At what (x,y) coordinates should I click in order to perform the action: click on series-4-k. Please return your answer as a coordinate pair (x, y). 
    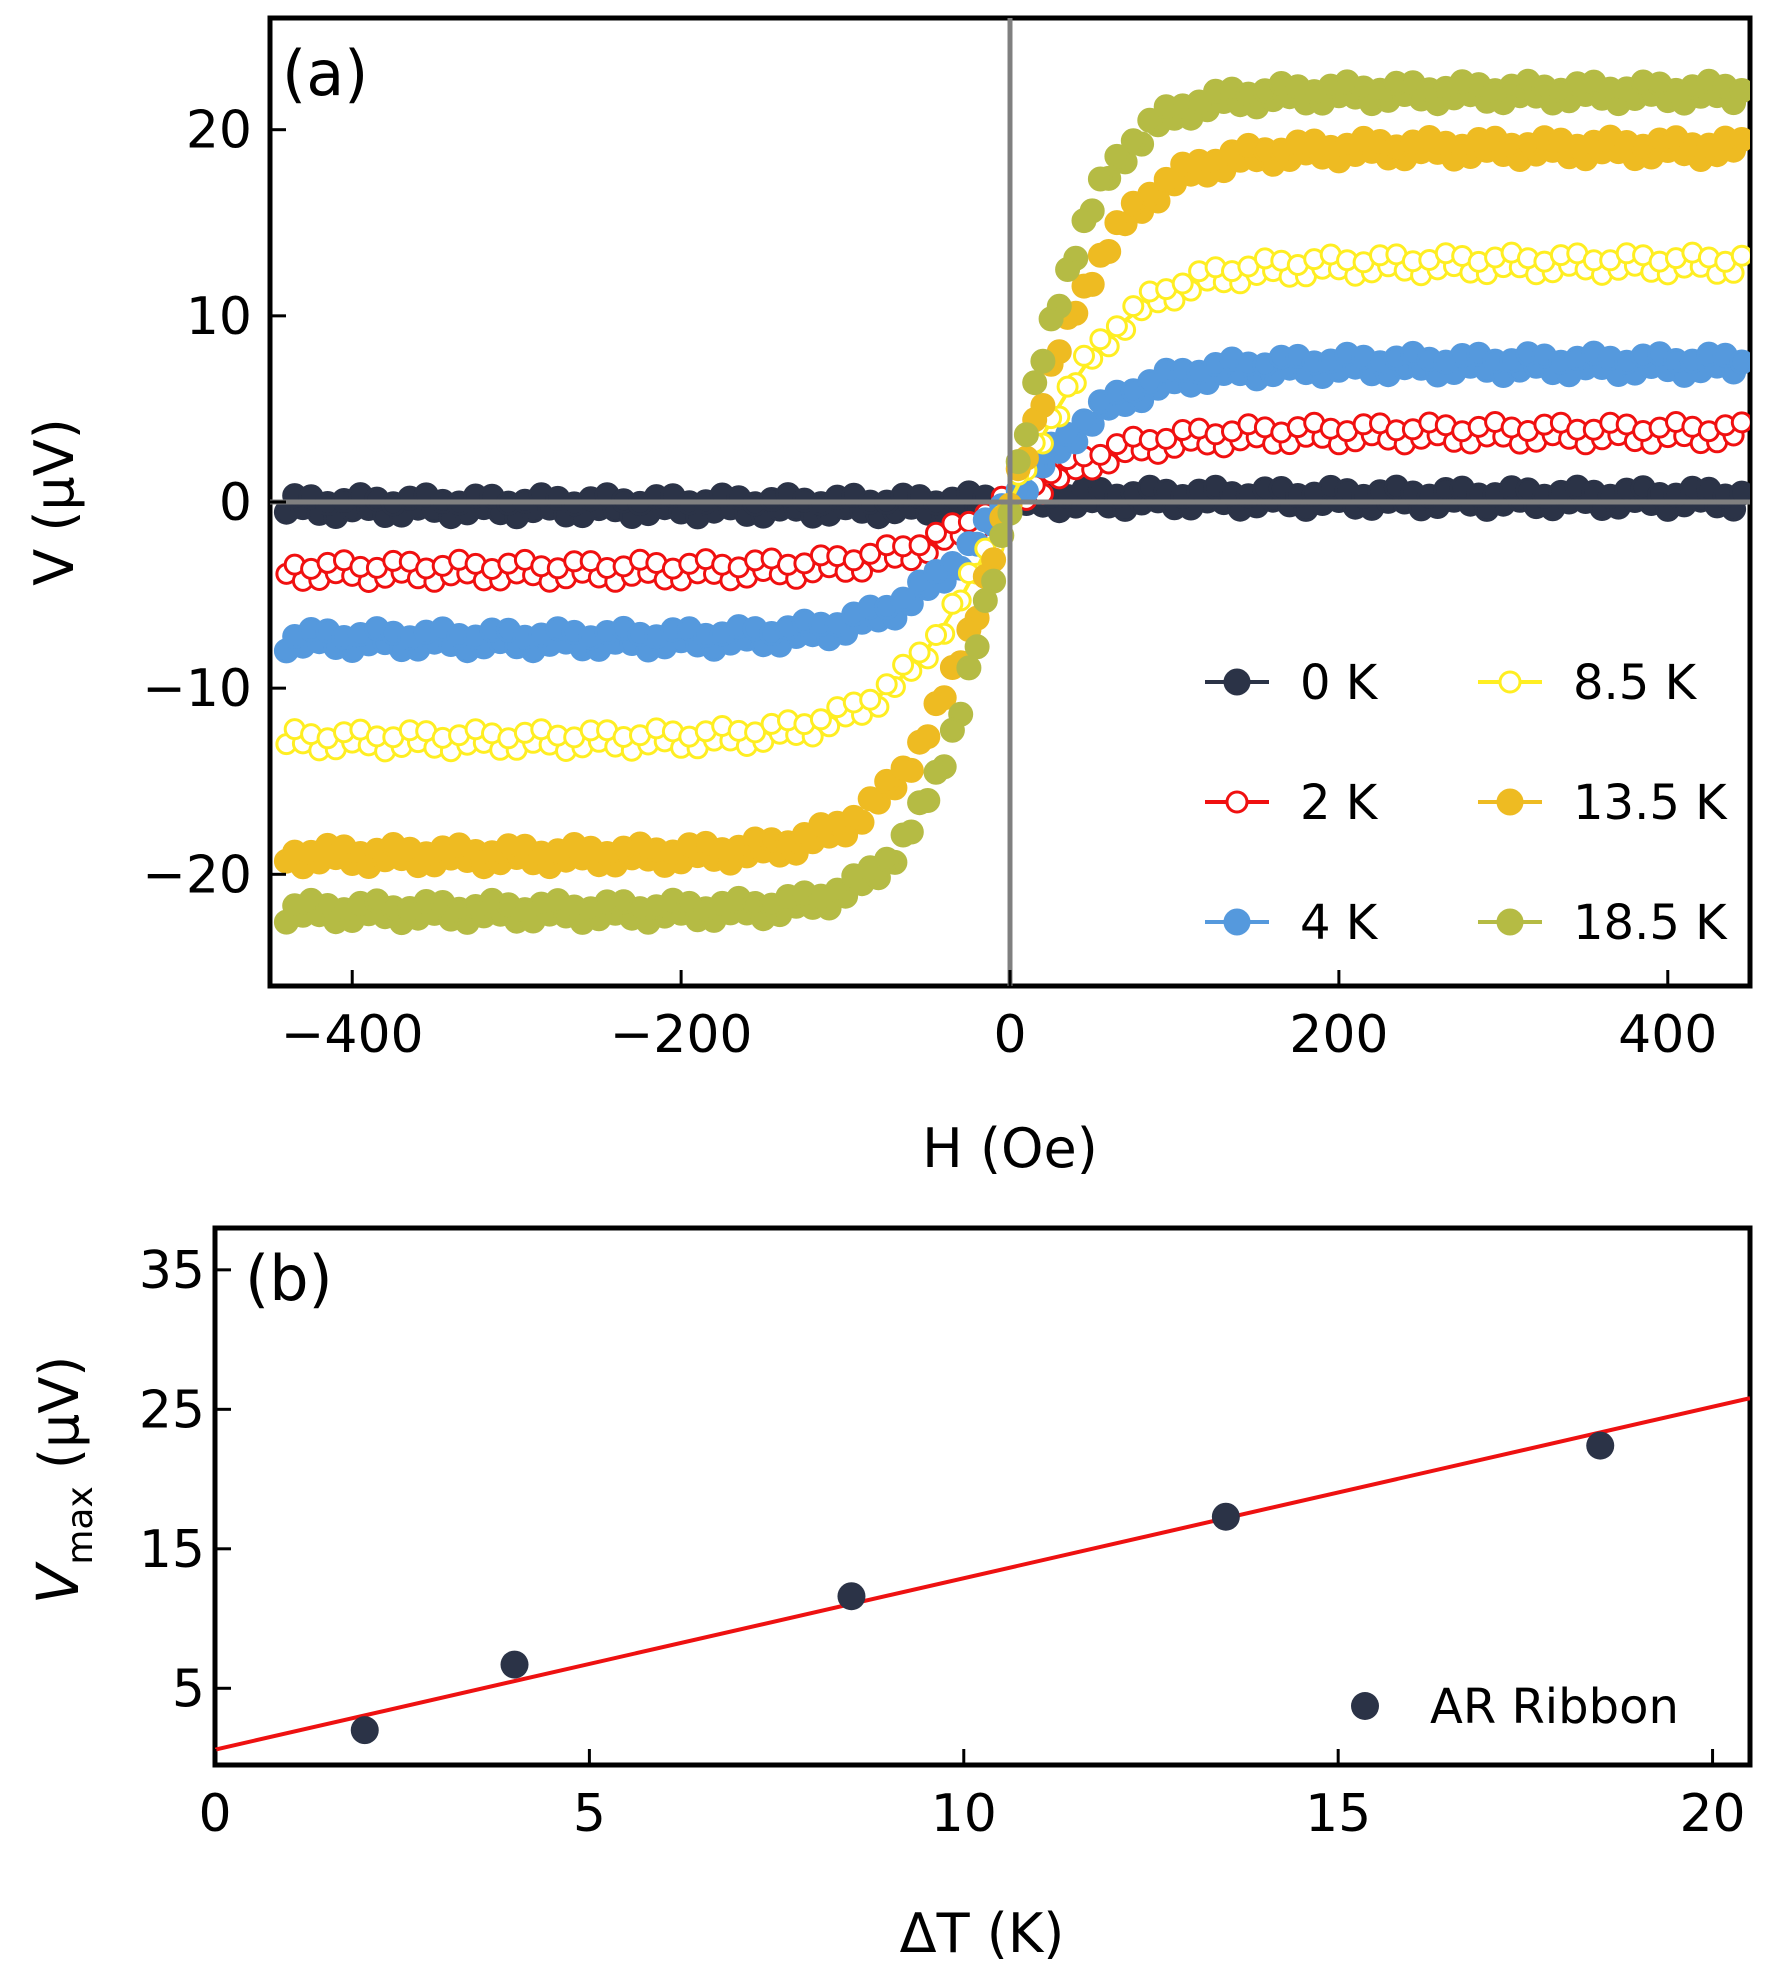
    Looking at the image, I should click on (1011, 502).